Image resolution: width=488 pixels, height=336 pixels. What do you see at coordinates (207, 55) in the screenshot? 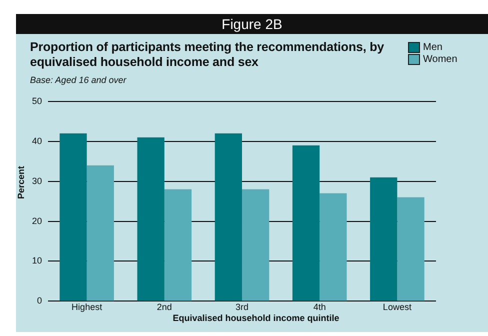
I see `chart-title: Proportion of participants meeting the recommendations, by equivalised household income and sex` at bounding box center [207, 55].